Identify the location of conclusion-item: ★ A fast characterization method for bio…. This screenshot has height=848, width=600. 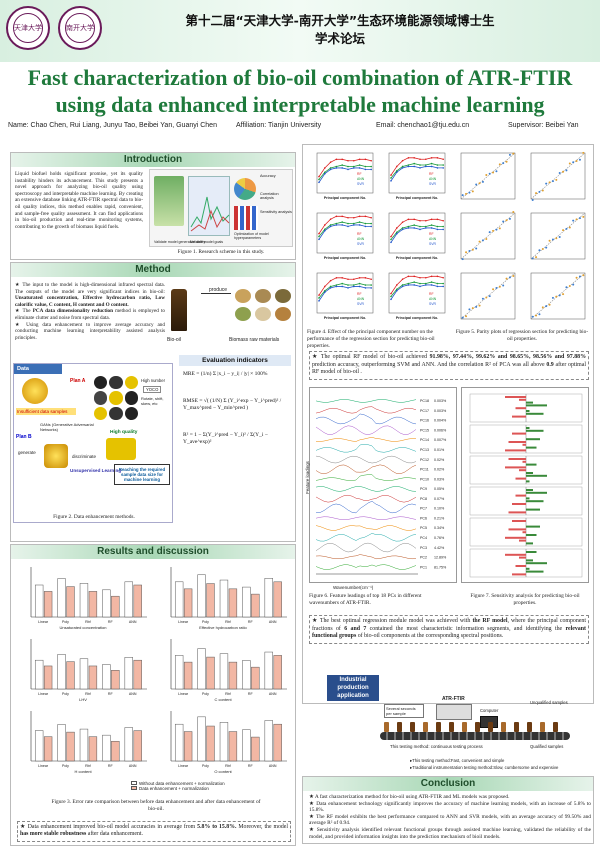
(450, 797).